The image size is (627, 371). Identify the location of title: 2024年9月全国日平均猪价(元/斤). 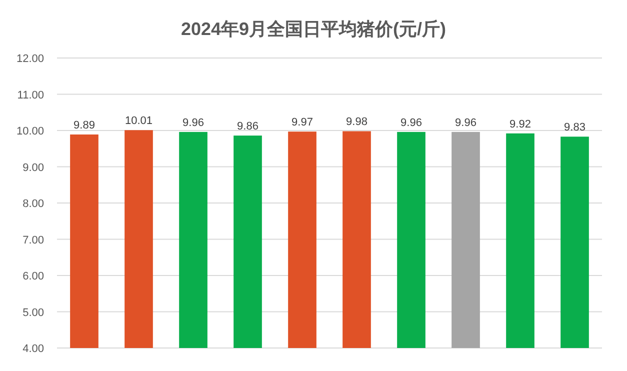
(313, 29).